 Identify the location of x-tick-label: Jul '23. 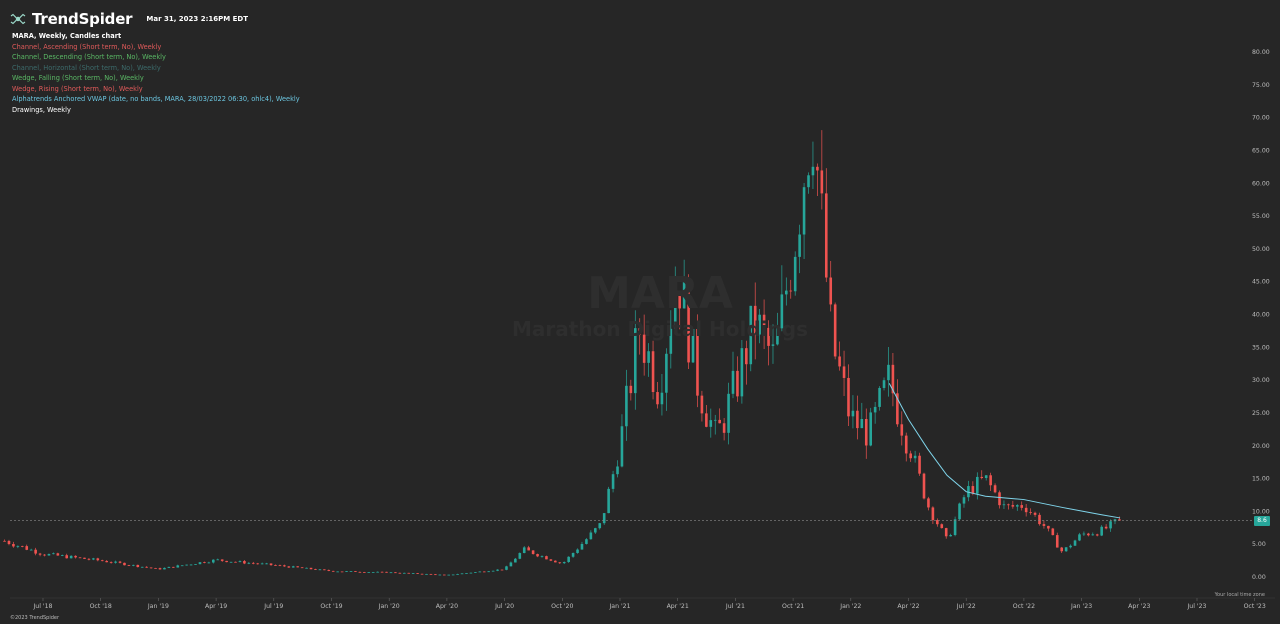
(1196, 606).